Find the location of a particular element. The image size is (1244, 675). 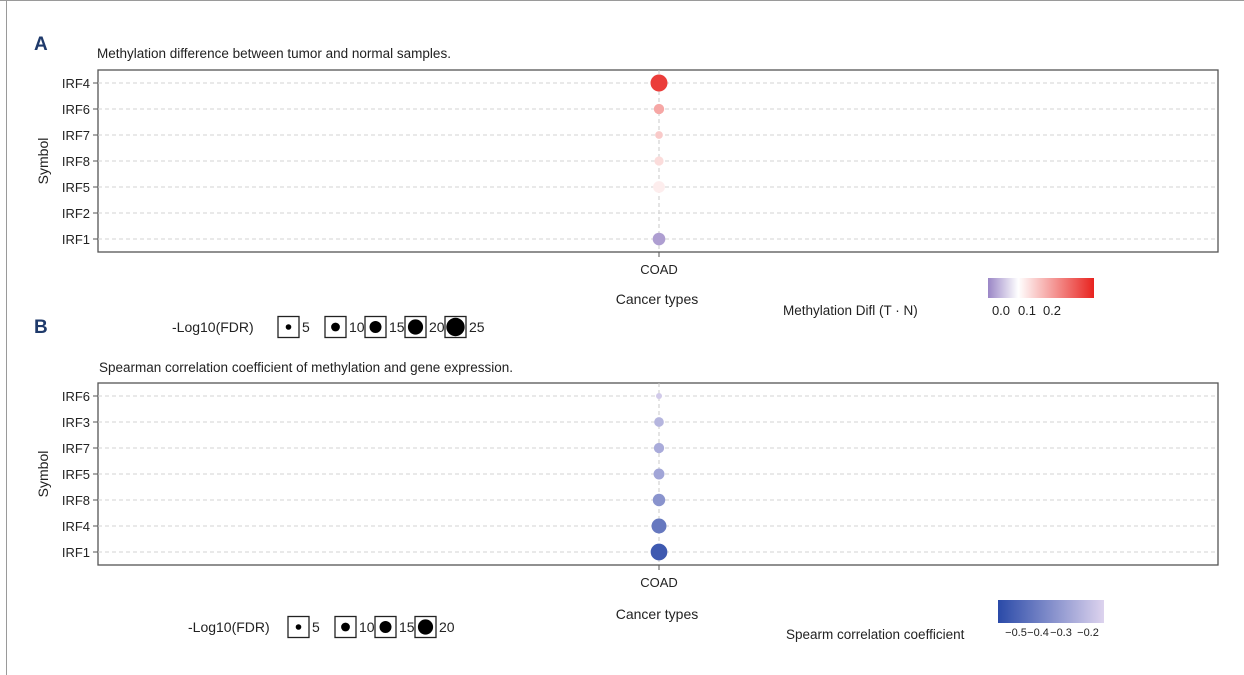

size-legend-label: 25 is located at coordinates (477, 327).